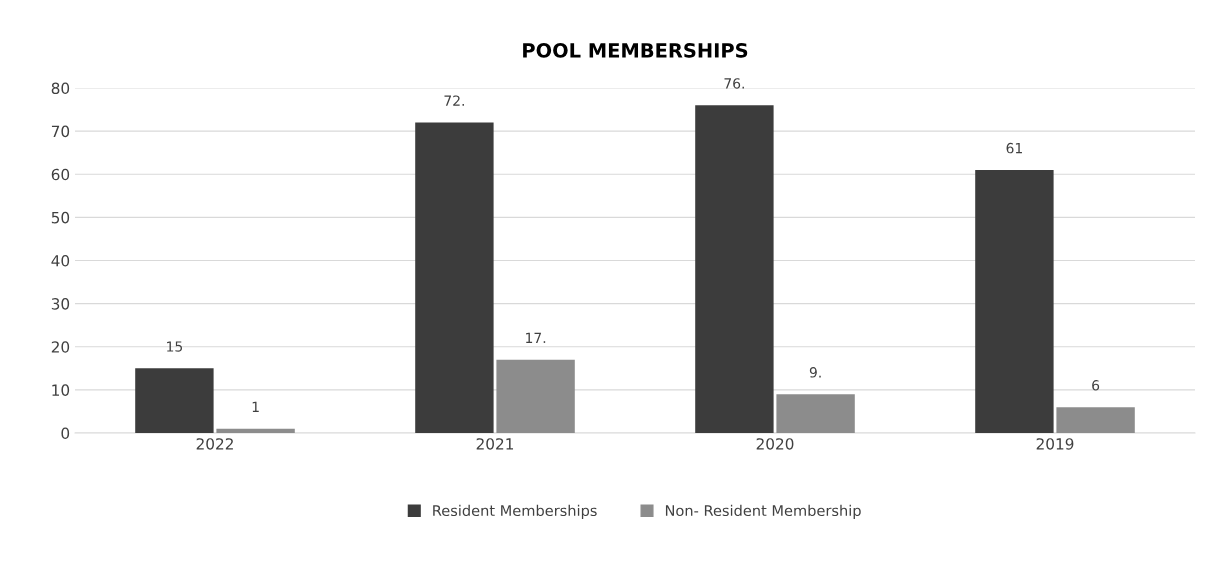 The width and height of the screenshot is (1222, 561). I want to click on data-label: 72., so click(454, 100).